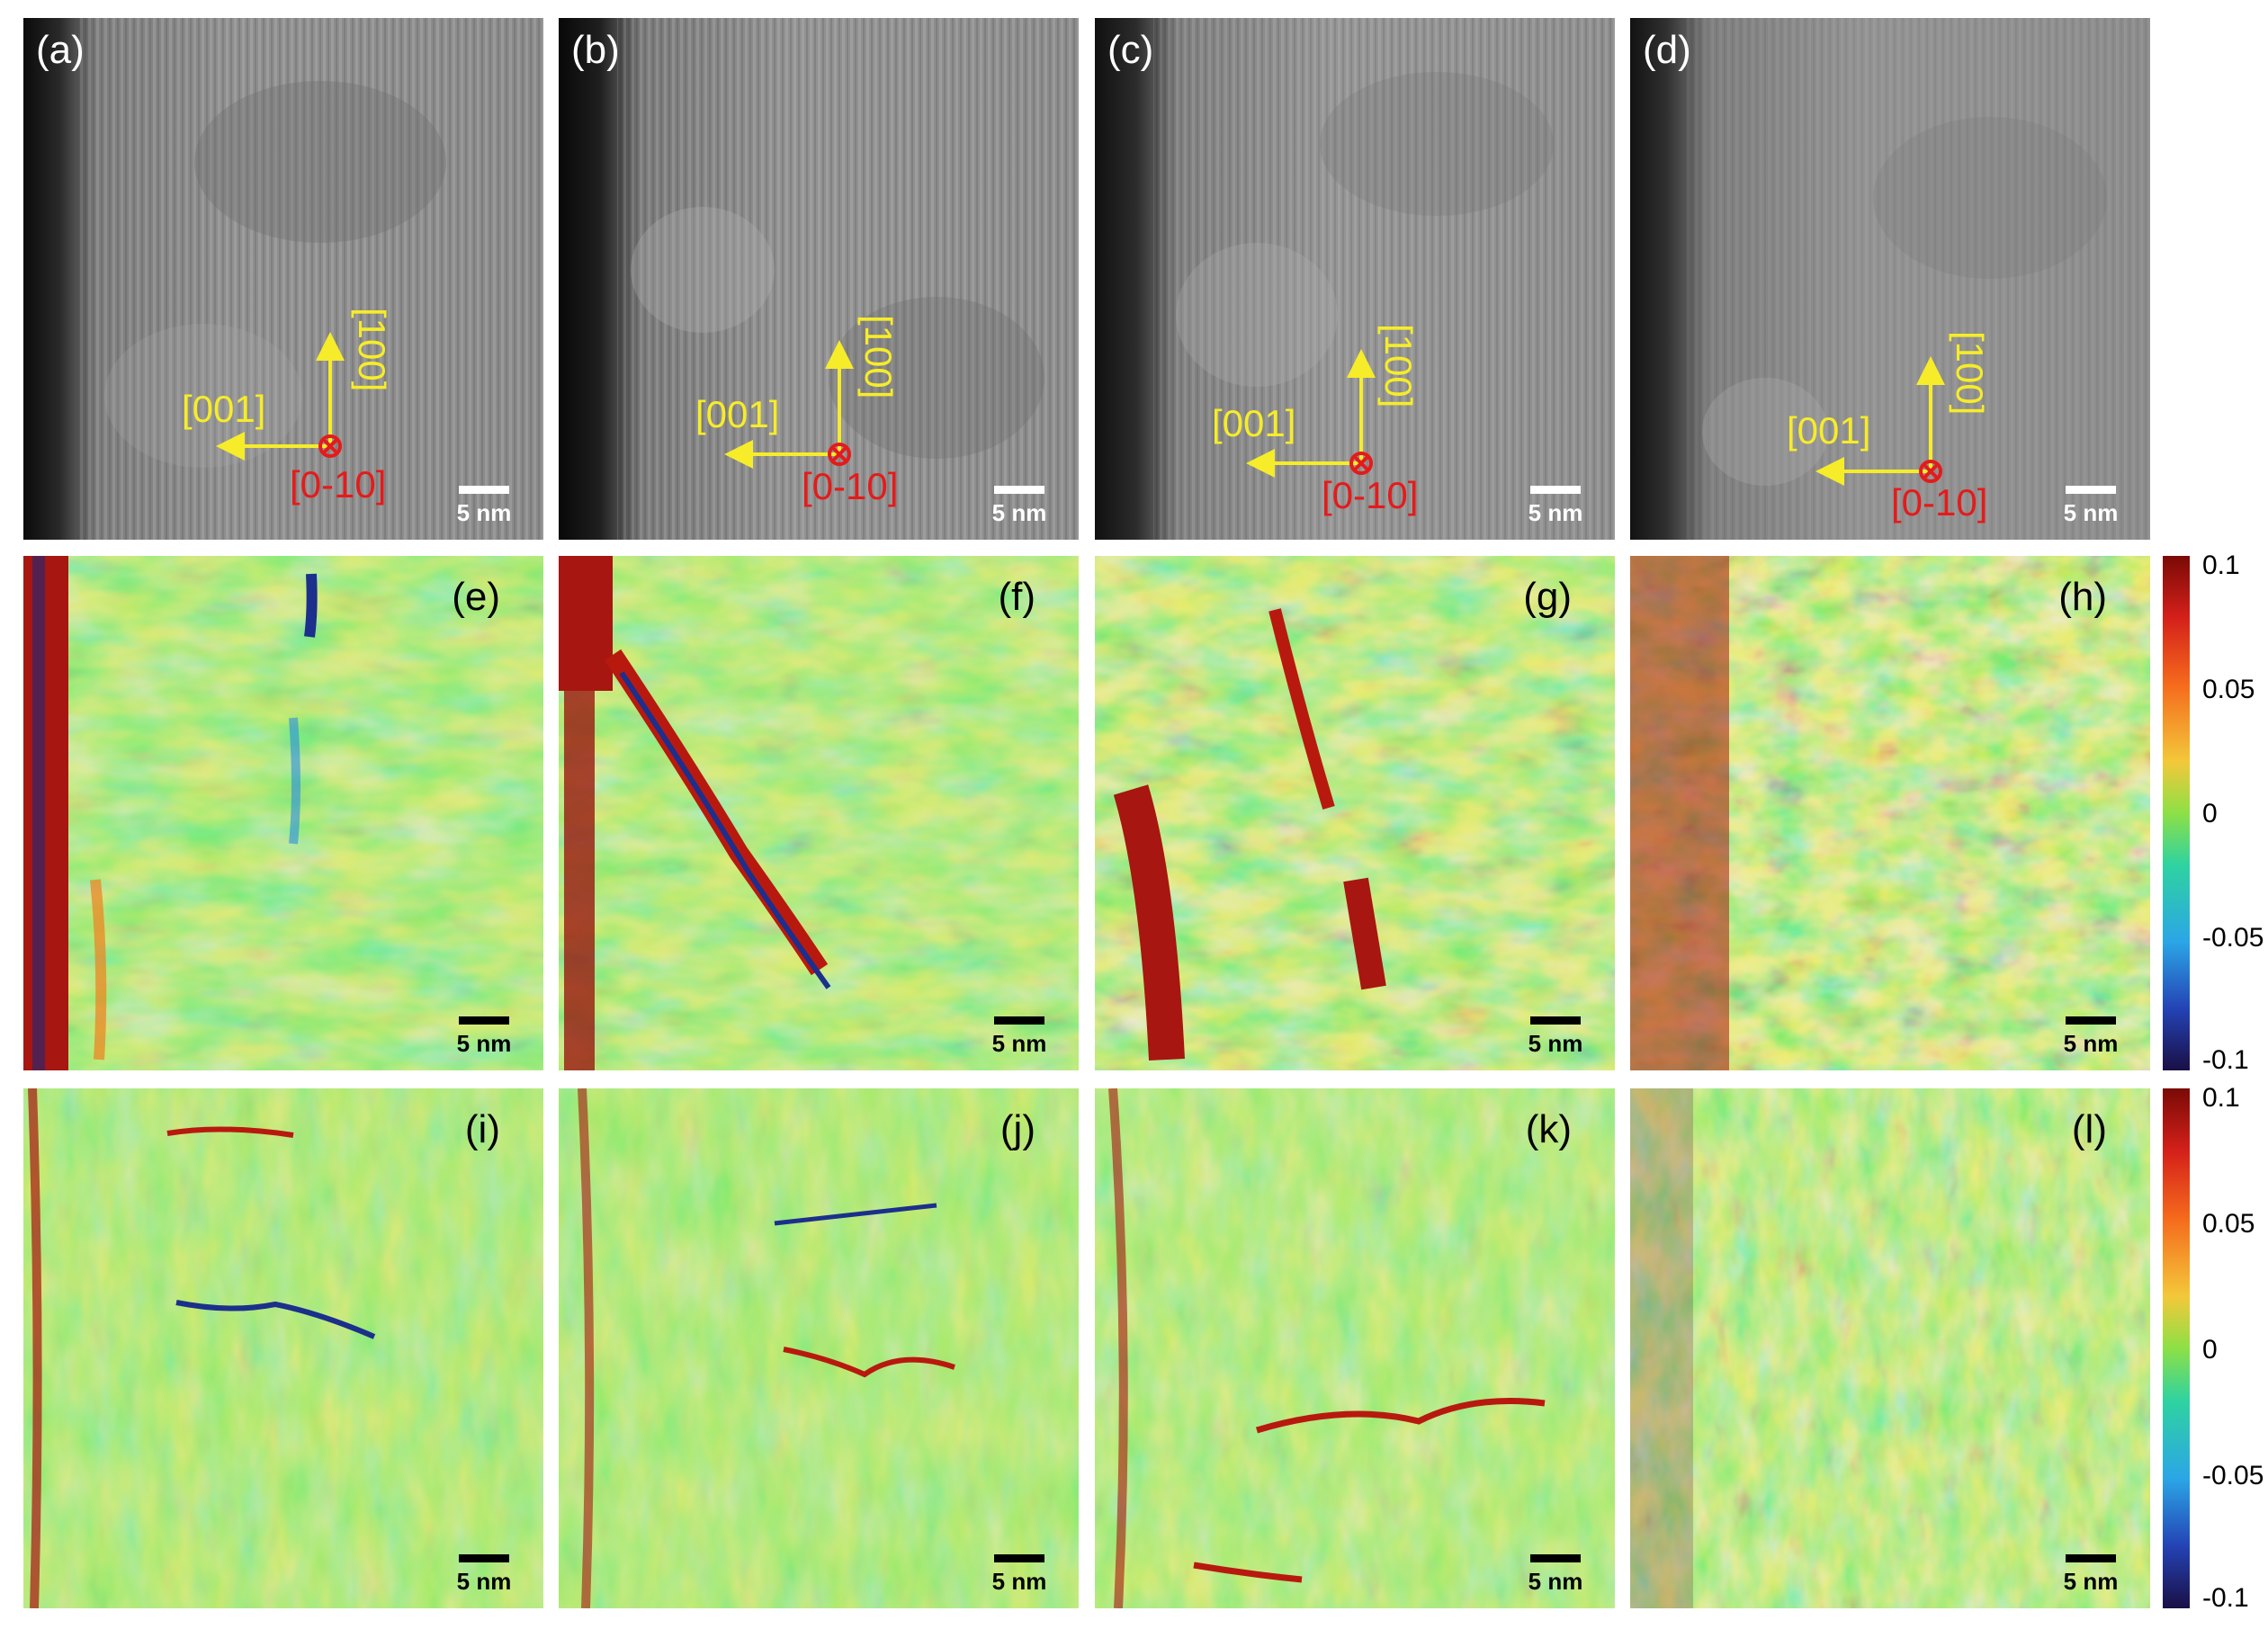 The height and width of the screenshot is (1629, 2268). I want to click on tem-image-a: (a) [001] [100] [0-10] 5 nm, so click(283, 279).